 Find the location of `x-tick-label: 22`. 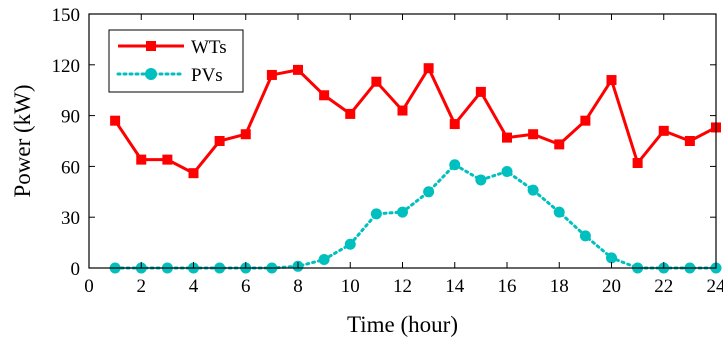

x-tick-label: 22 is located at coordinates (663, 286).